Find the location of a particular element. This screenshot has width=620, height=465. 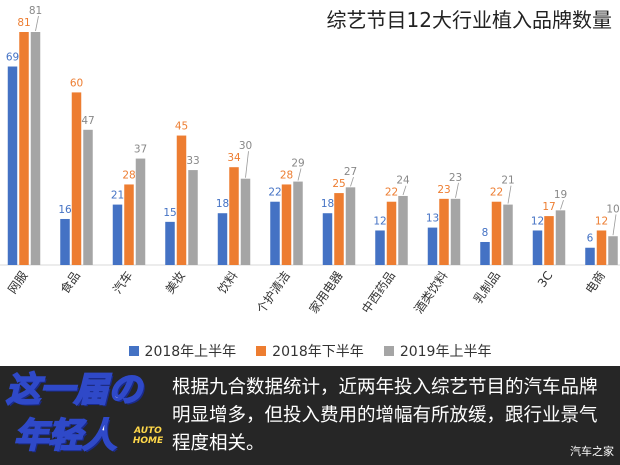

category-label: 乳制品 is located at coordinates (487, 288).